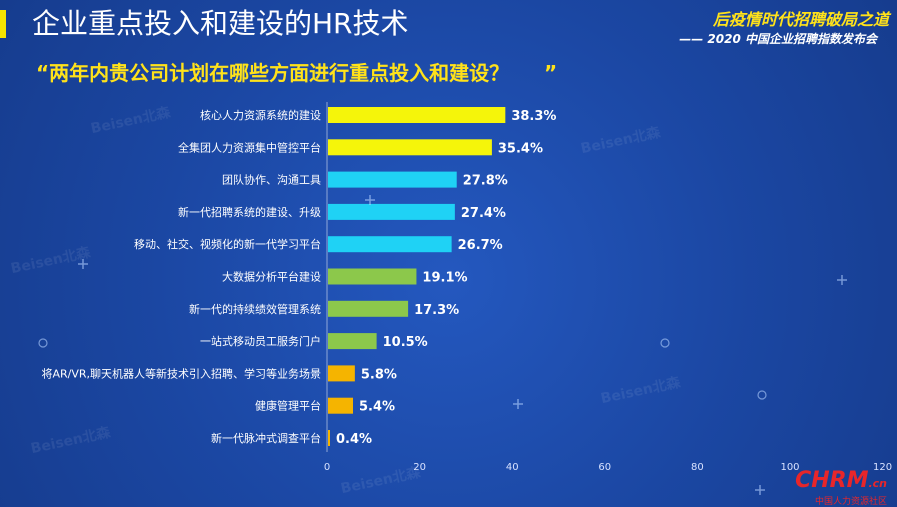  Describe the element at coordinates (436, 310) in the screenshot. I see `data-label: 17.3%` at that location.